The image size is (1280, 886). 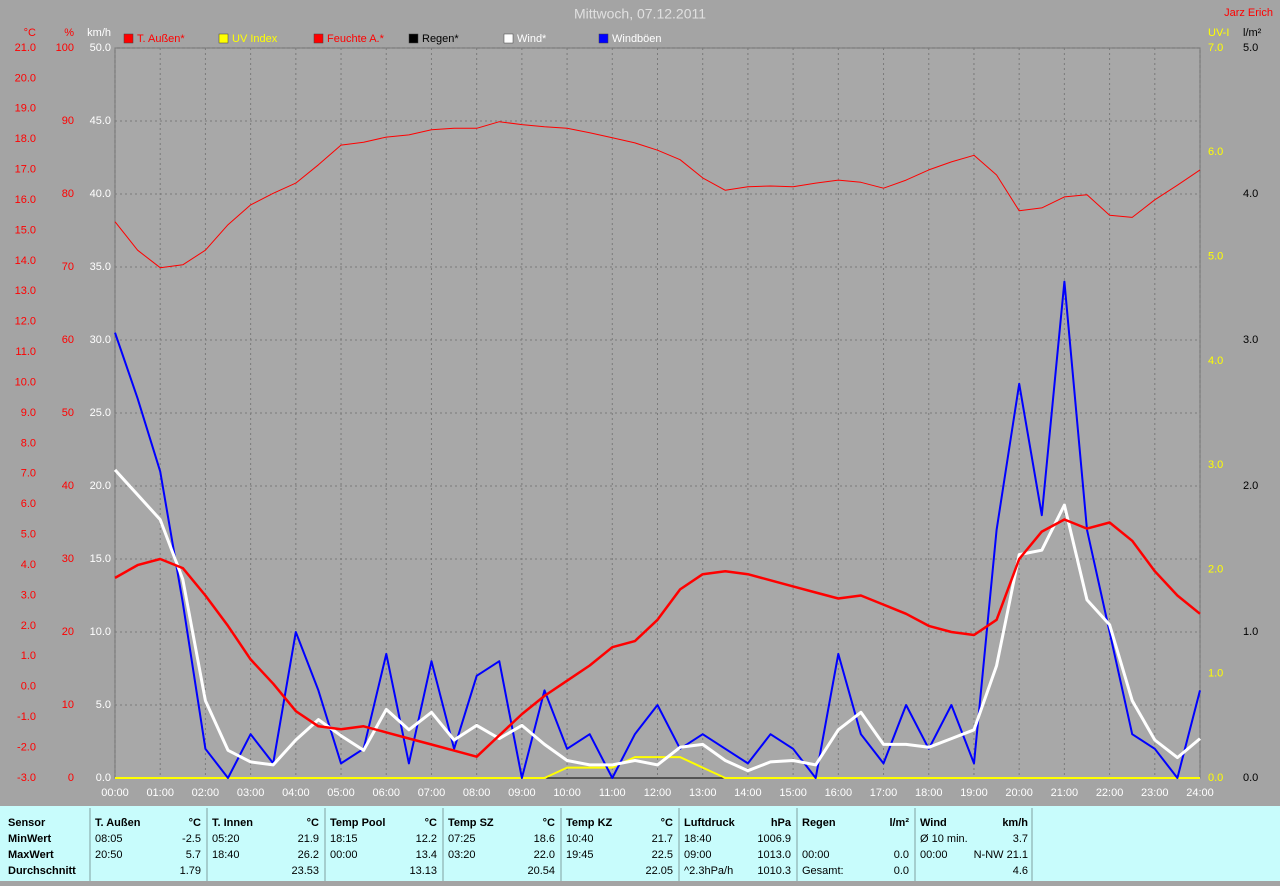 What do you see at coordinates (118, 823) in the screenshot?
I see `group-name: T. Außen` at bounding box center [118, 823].